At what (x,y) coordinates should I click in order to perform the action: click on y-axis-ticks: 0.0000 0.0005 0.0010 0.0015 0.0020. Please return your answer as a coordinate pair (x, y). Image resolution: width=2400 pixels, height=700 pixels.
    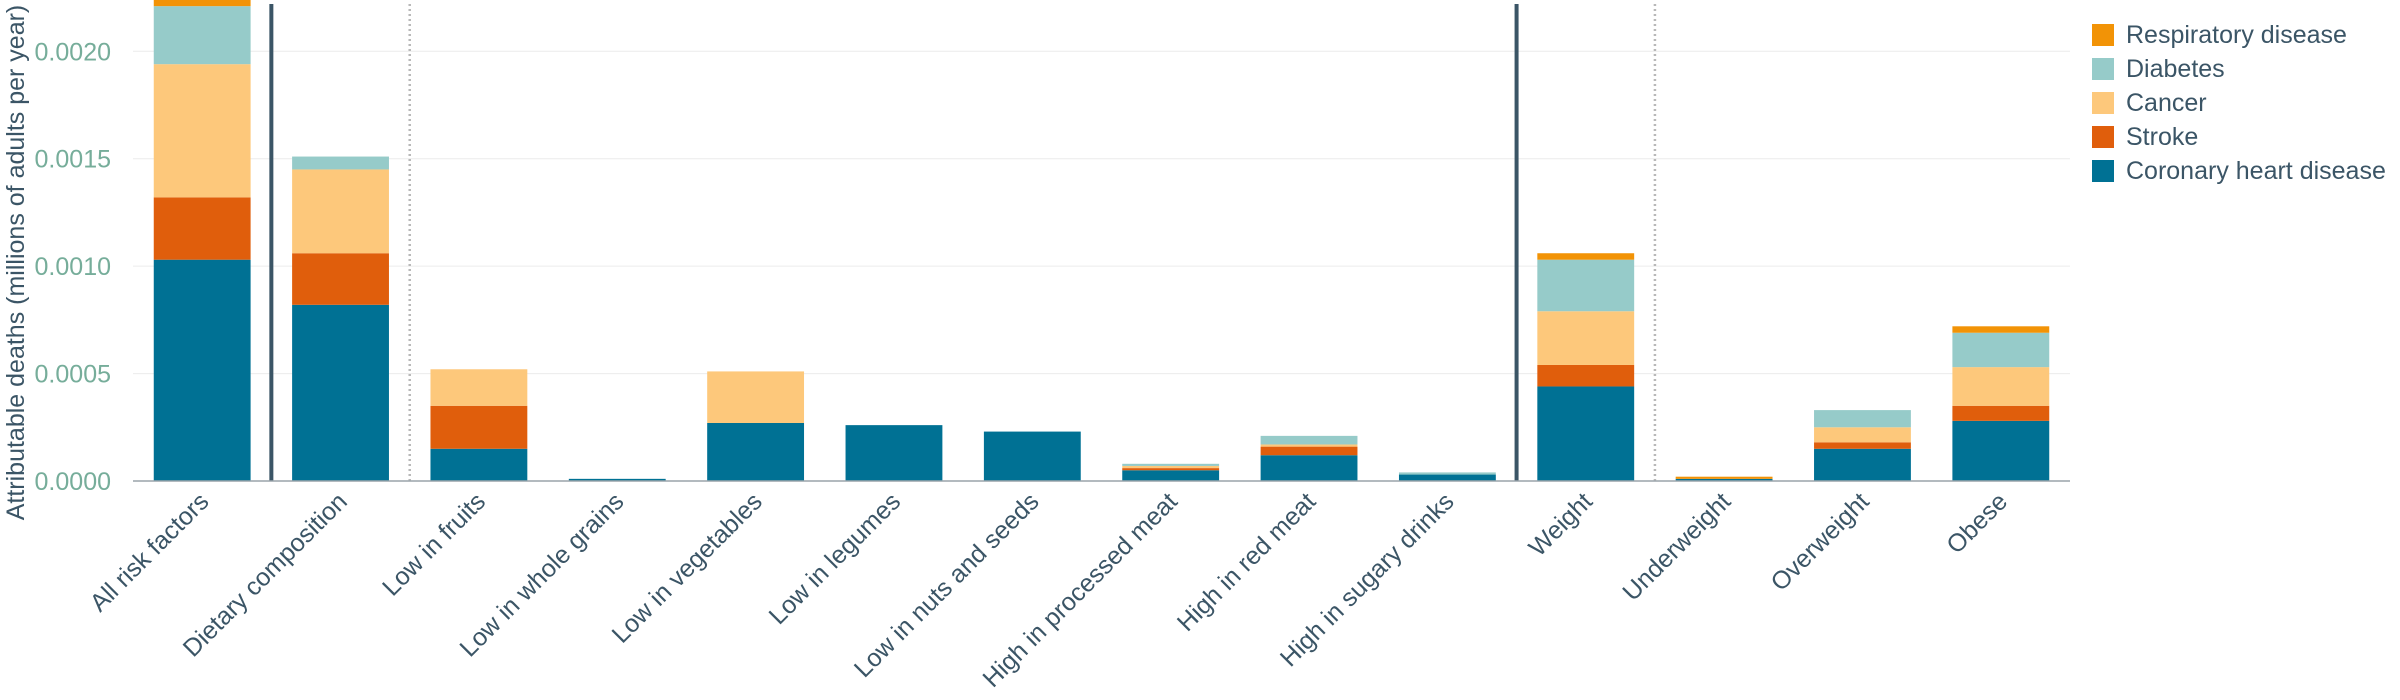
    Looking at the image, I should click on (73, 267).